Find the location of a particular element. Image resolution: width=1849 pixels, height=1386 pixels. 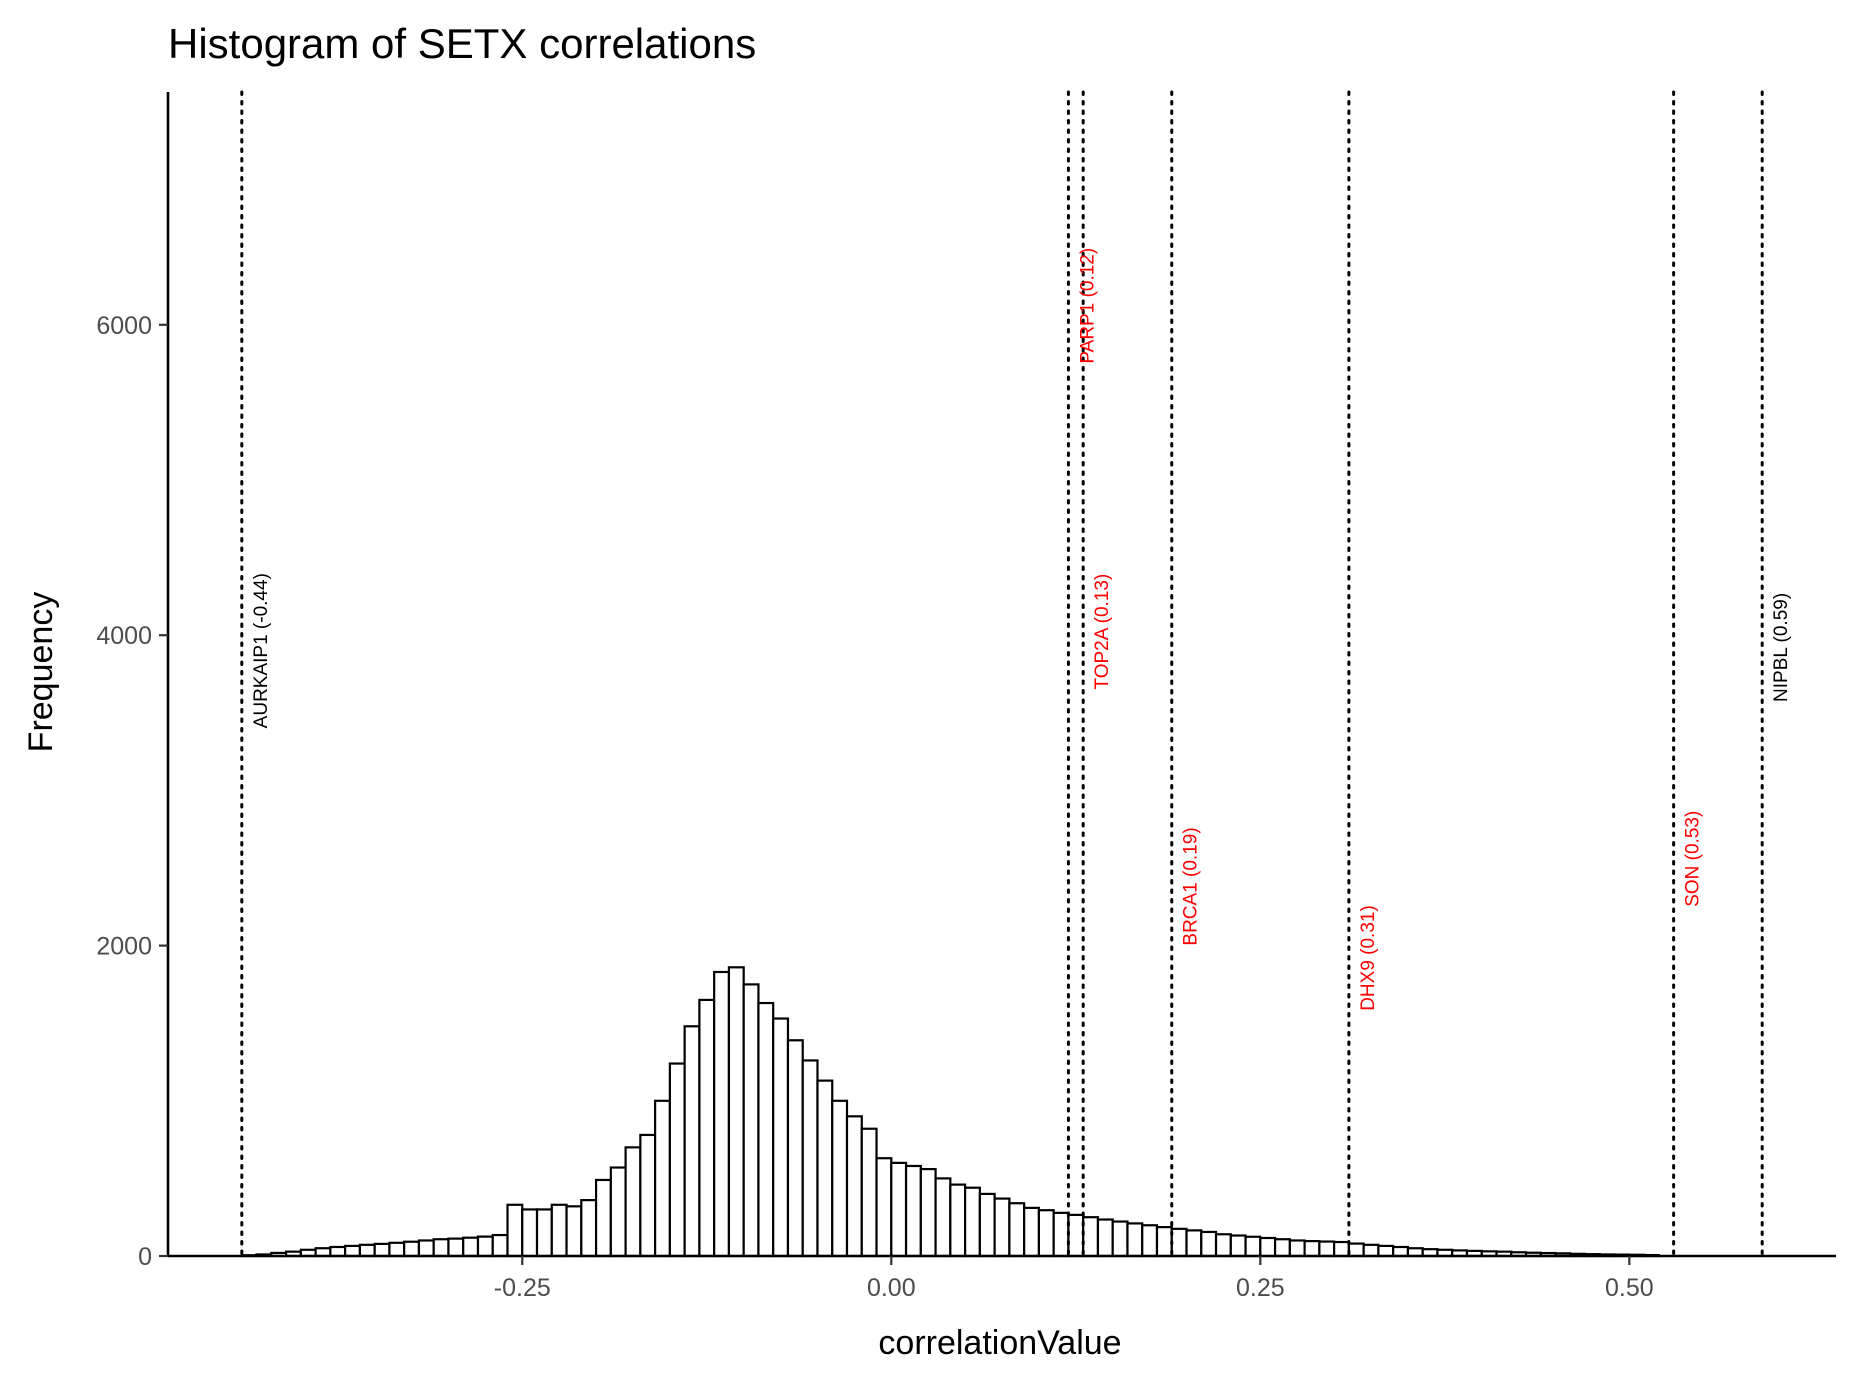

annotation-label-son: SON (0.53) is located at coordinates (1693, 859).